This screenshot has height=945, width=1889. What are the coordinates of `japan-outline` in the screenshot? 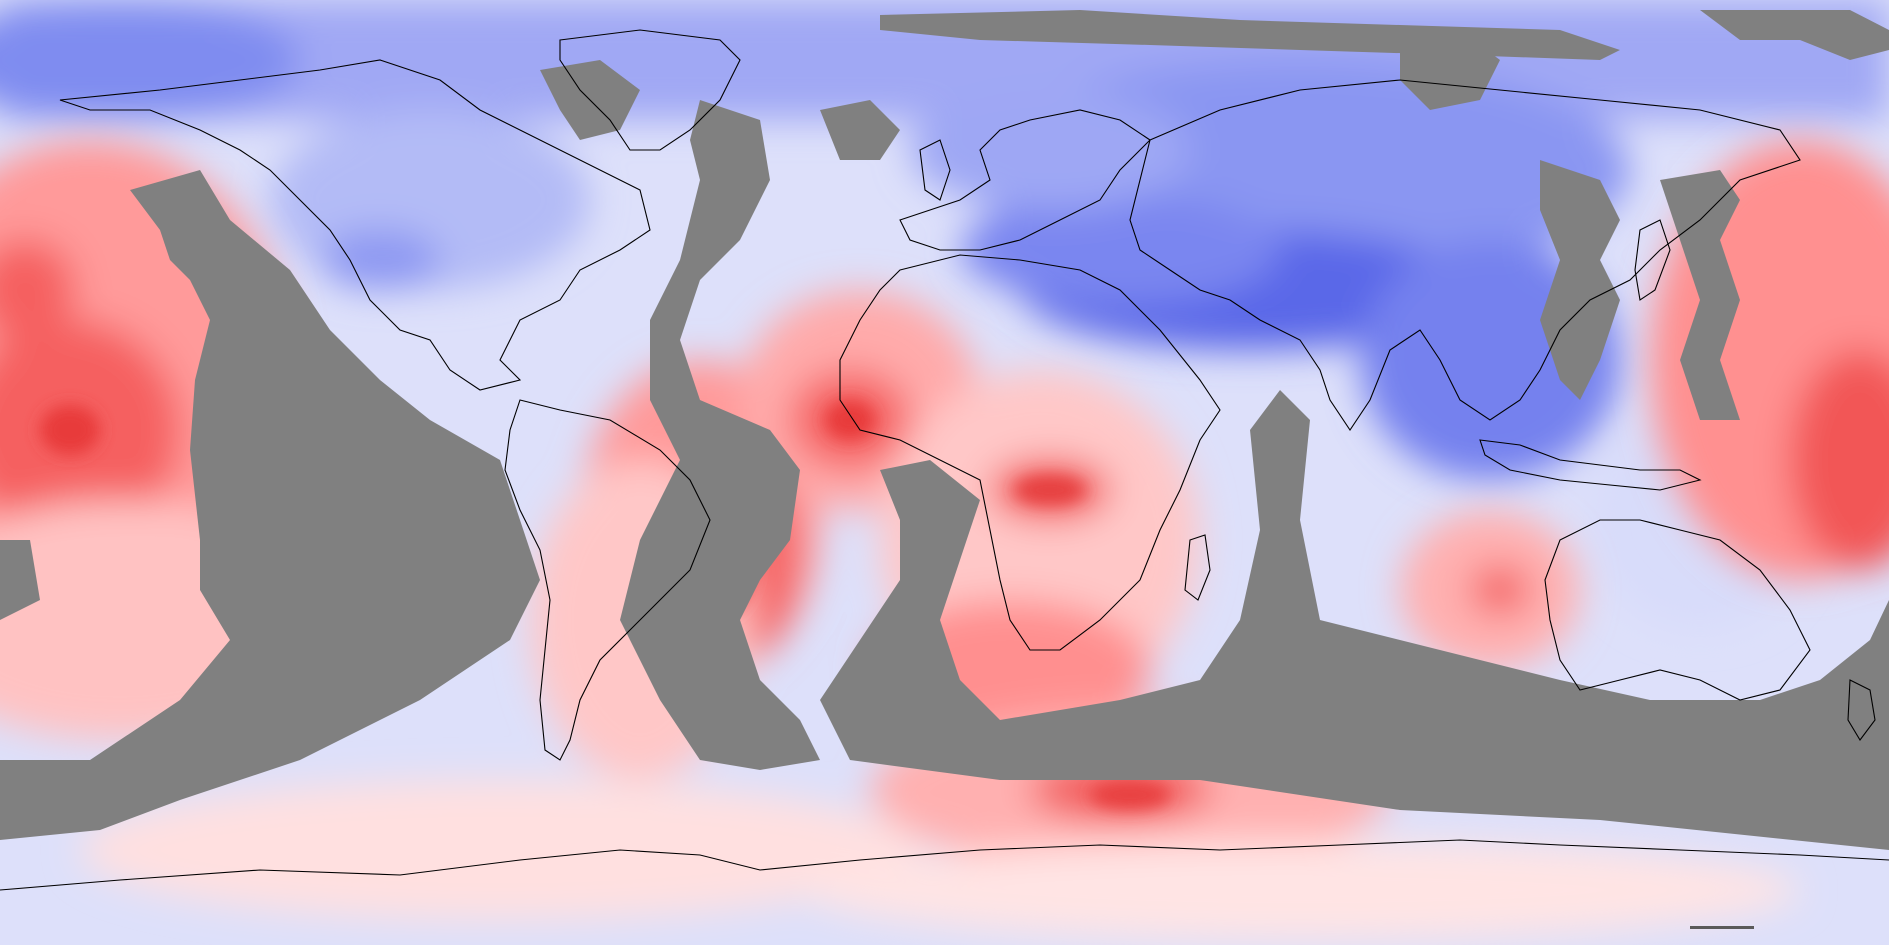 It's located at (1652, 260).